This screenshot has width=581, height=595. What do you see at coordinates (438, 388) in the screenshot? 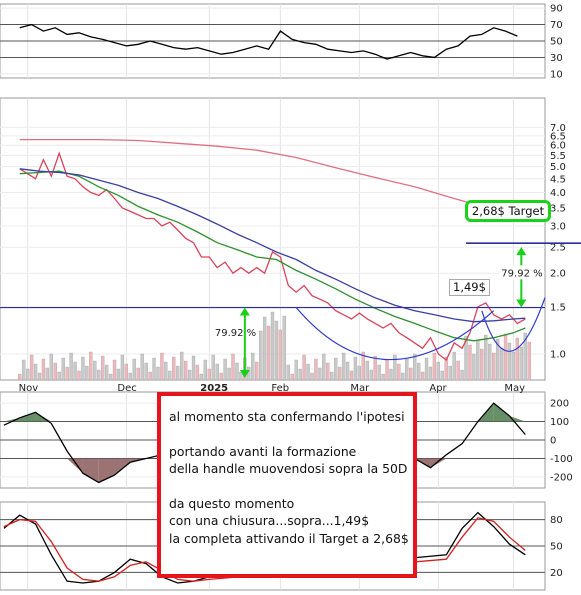
I see `x-tick-label: Apr` at bounding box center [438, 388].